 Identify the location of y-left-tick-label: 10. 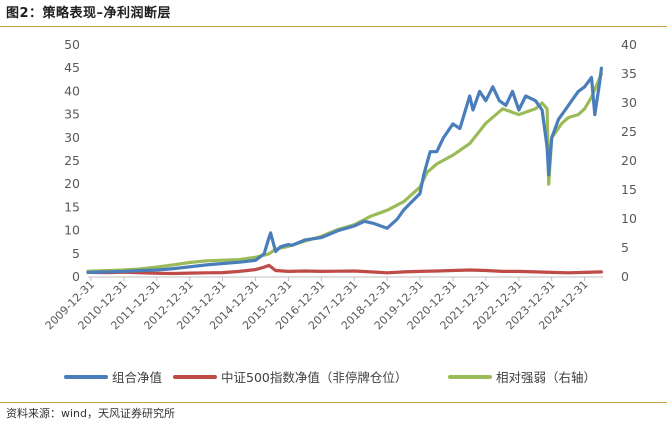
(72, 230).